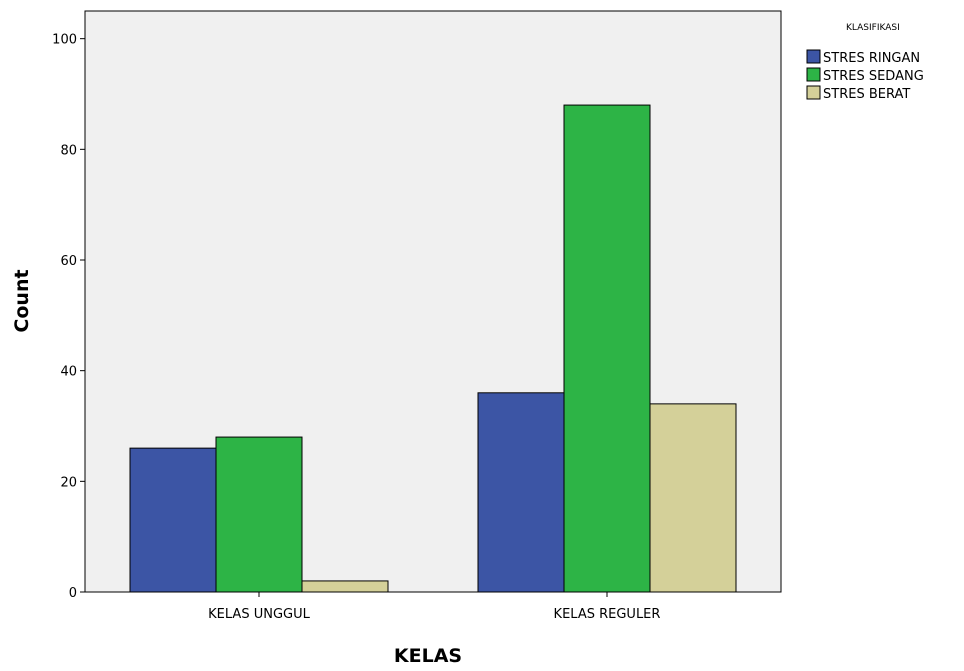 The height and width of the screenshot is (671, 964). I want to click on legend-label: STRES SEDANG, so click(873, 76).